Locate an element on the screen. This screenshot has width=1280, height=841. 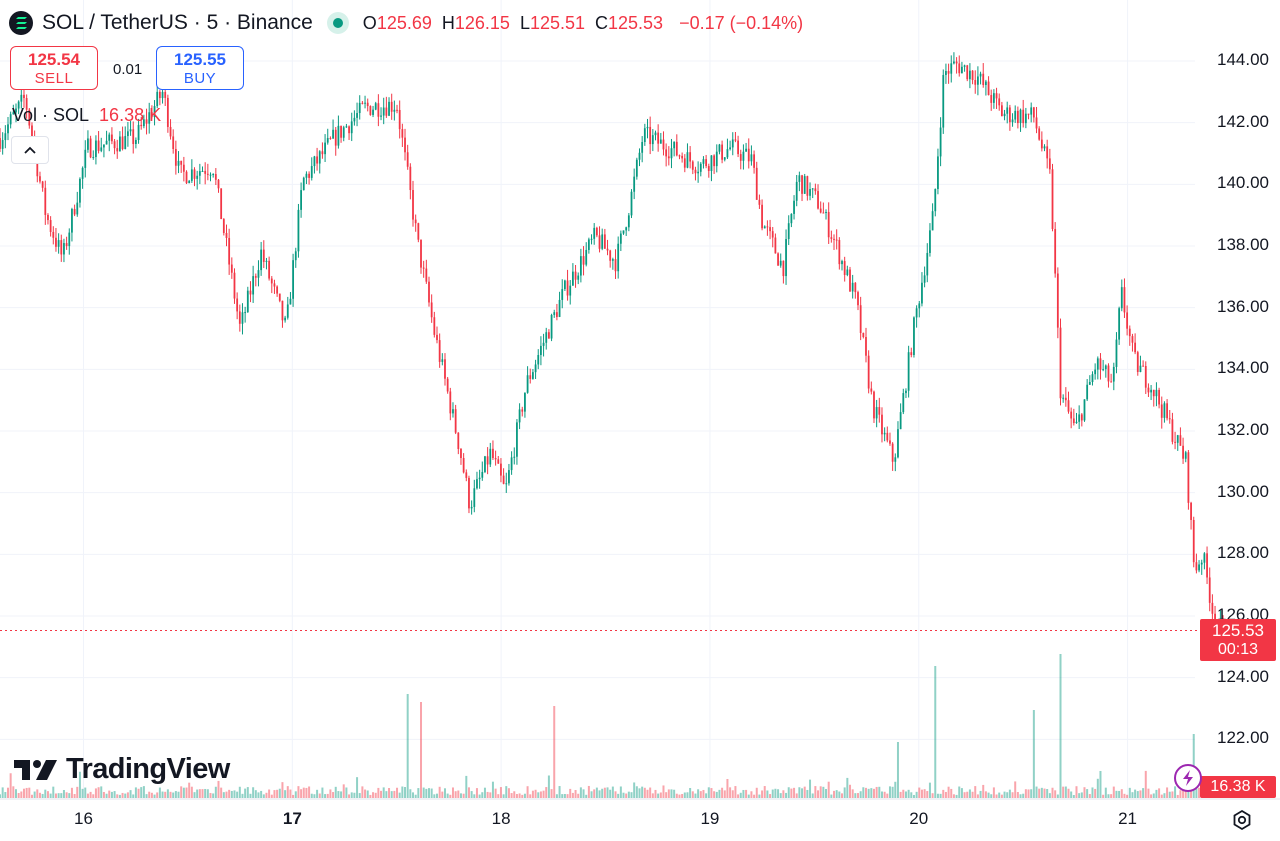
close-key: C is located at coordinates (602, 22).